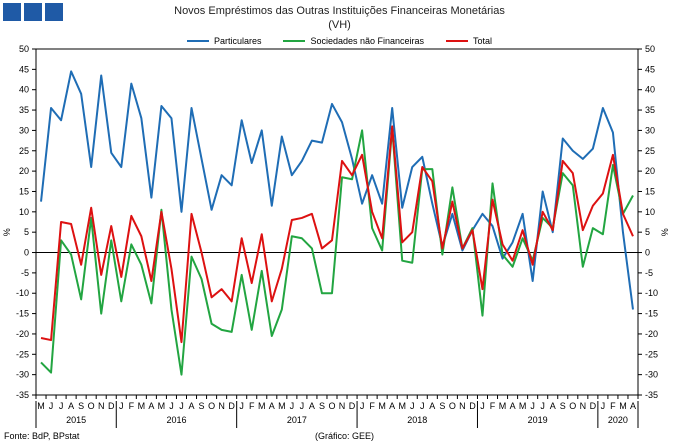 Image resolution: width=679 pixels, height=446 pixels. I want to click on y-tick-label-right: -20, so click(651, 334).